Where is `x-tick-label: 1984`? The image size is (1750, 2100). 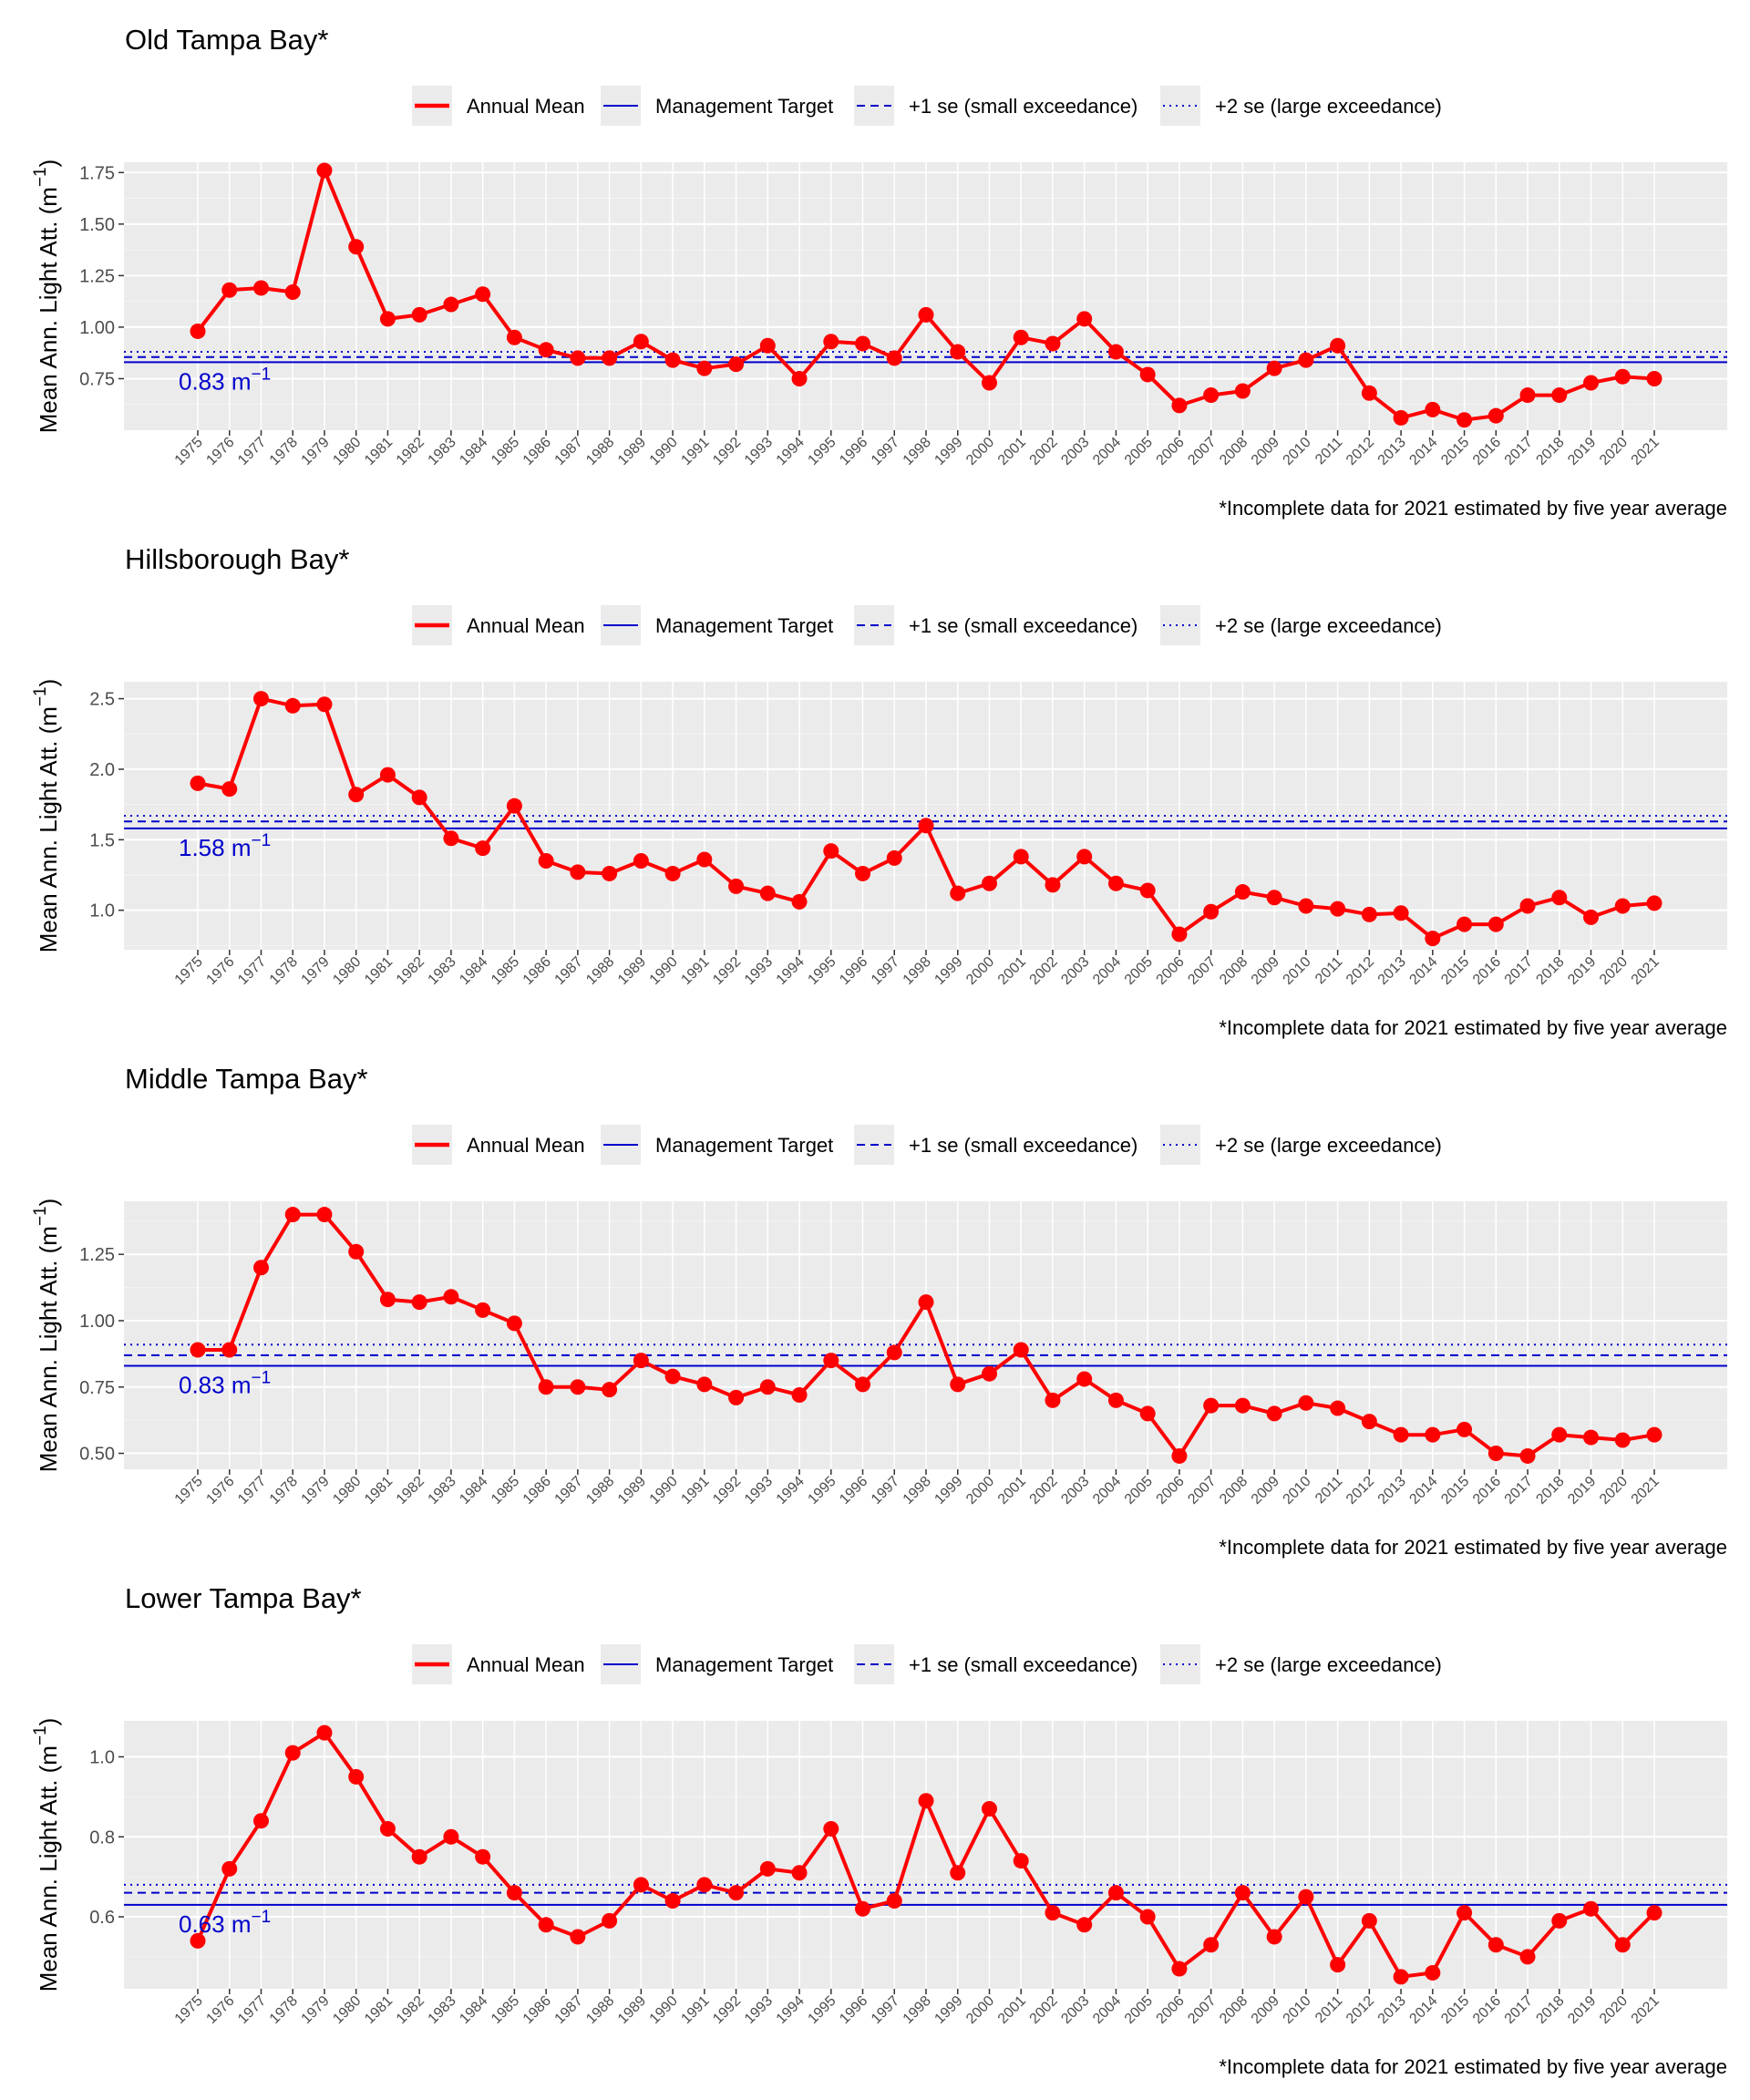
x-tick-label: 1984 is located at coordinates (474, 452).